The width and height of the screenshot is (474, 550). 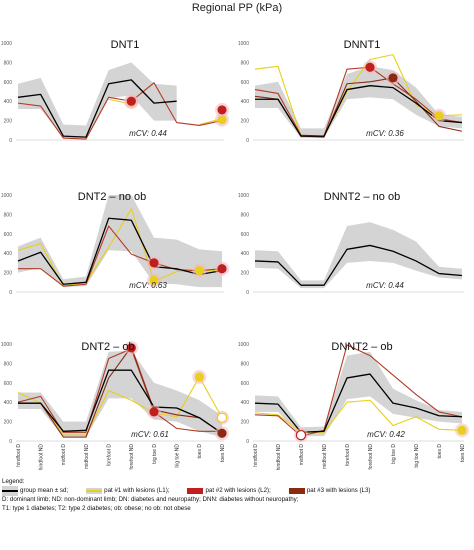 I want to click on figure-title: Regional PP (kPa), so click(x=237, y=8).